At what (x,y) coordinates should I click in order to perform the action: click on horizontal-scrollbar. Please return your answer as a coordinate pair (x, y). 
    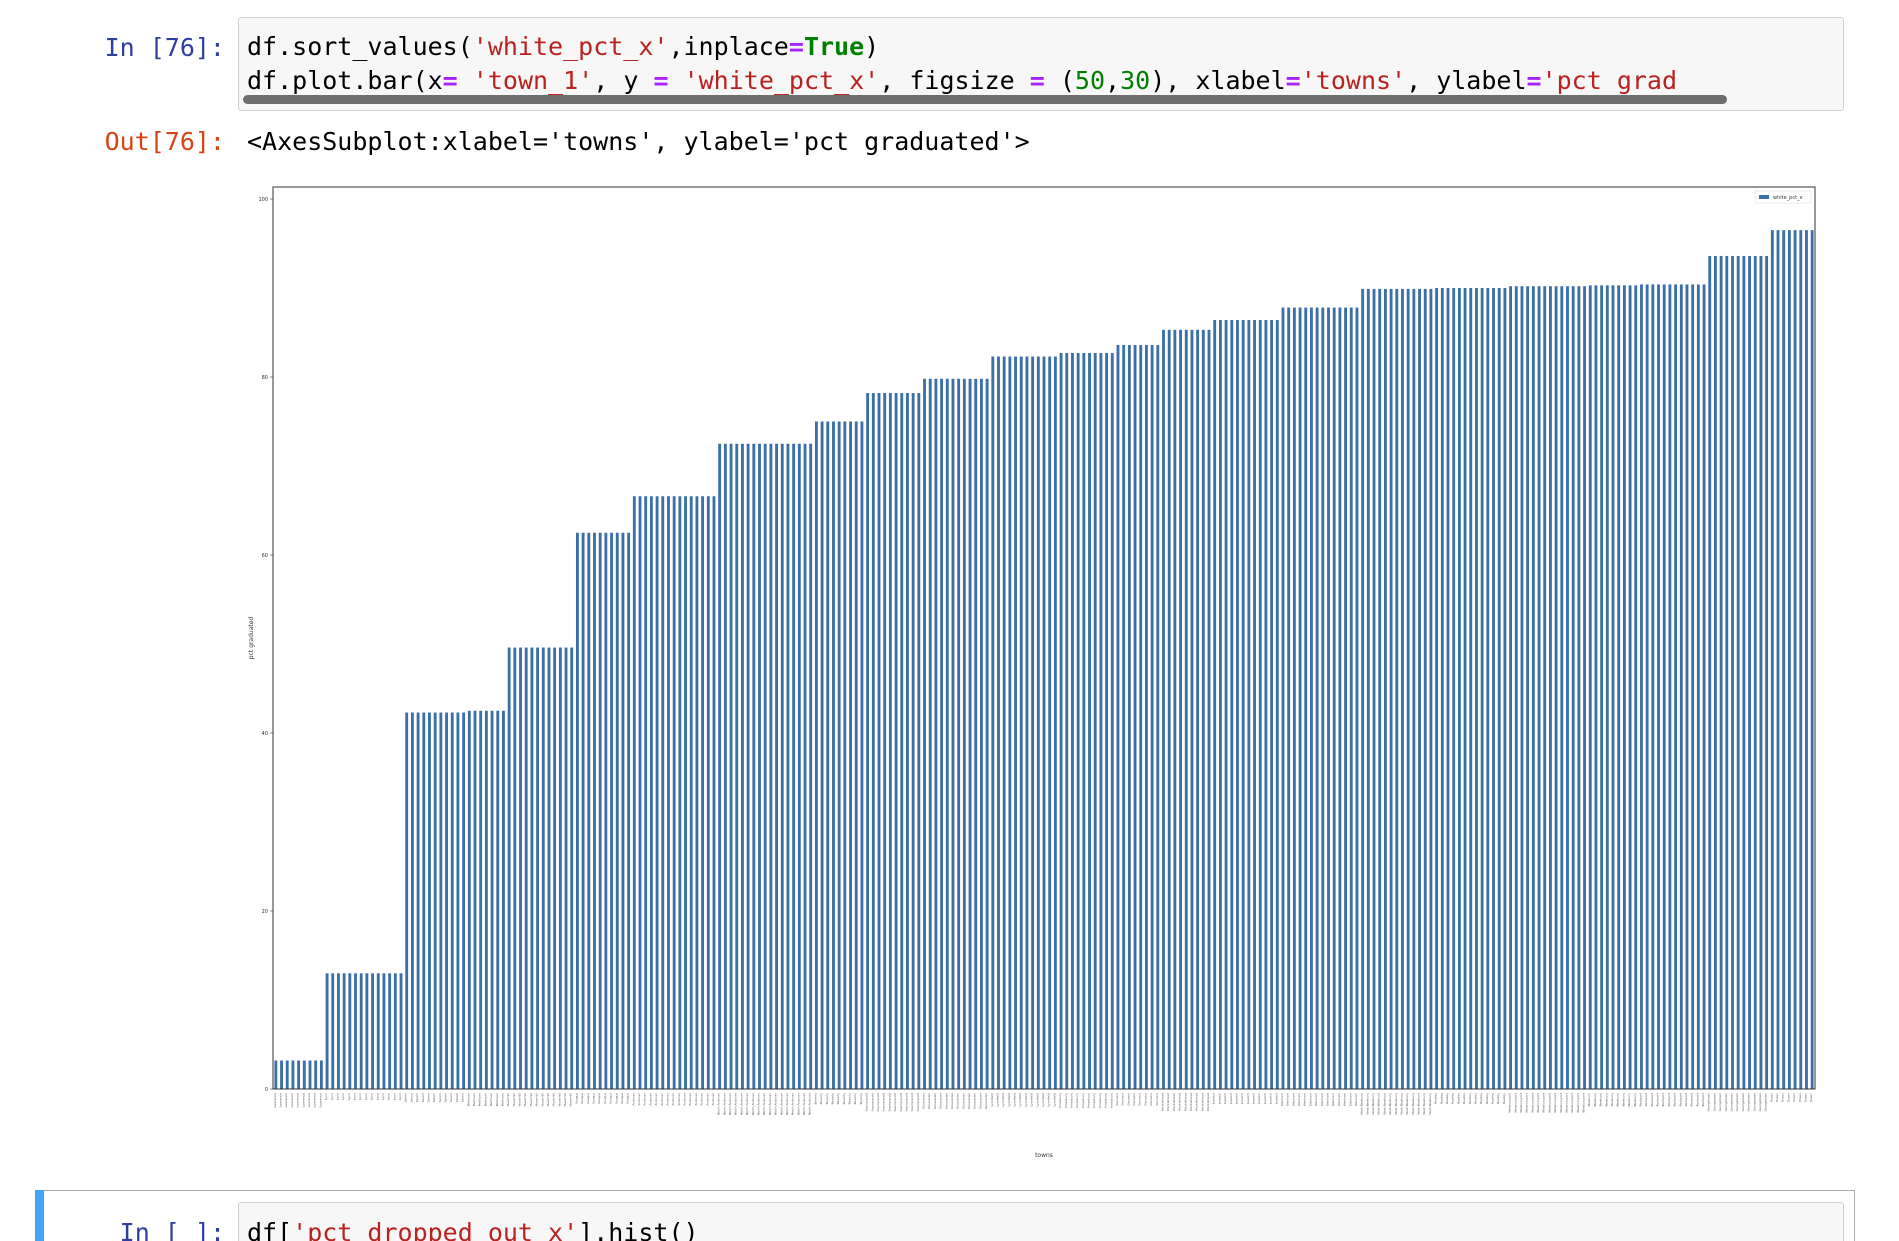
    Looking at the image, I should click on (985, 99).